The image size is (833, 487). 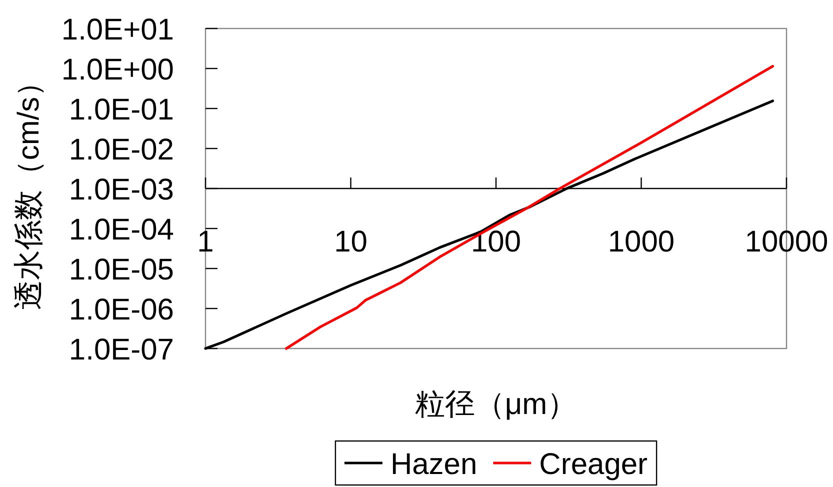 What do you see at coordinates (434, 464) in the screenshot?
I see `legend-label: Hazen` at bounding box center [434, 464].